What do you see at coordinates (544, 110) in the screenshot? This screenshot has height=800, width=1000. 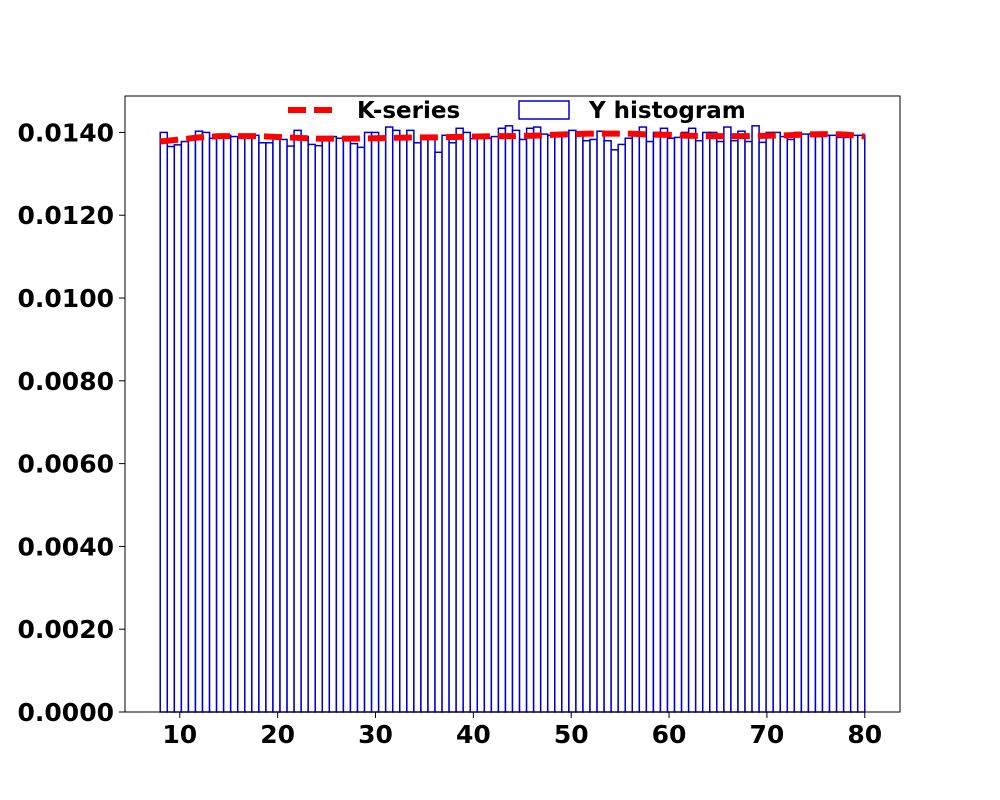 I see `legend-swatch-y-histogram` at bounding box center [544, 110].